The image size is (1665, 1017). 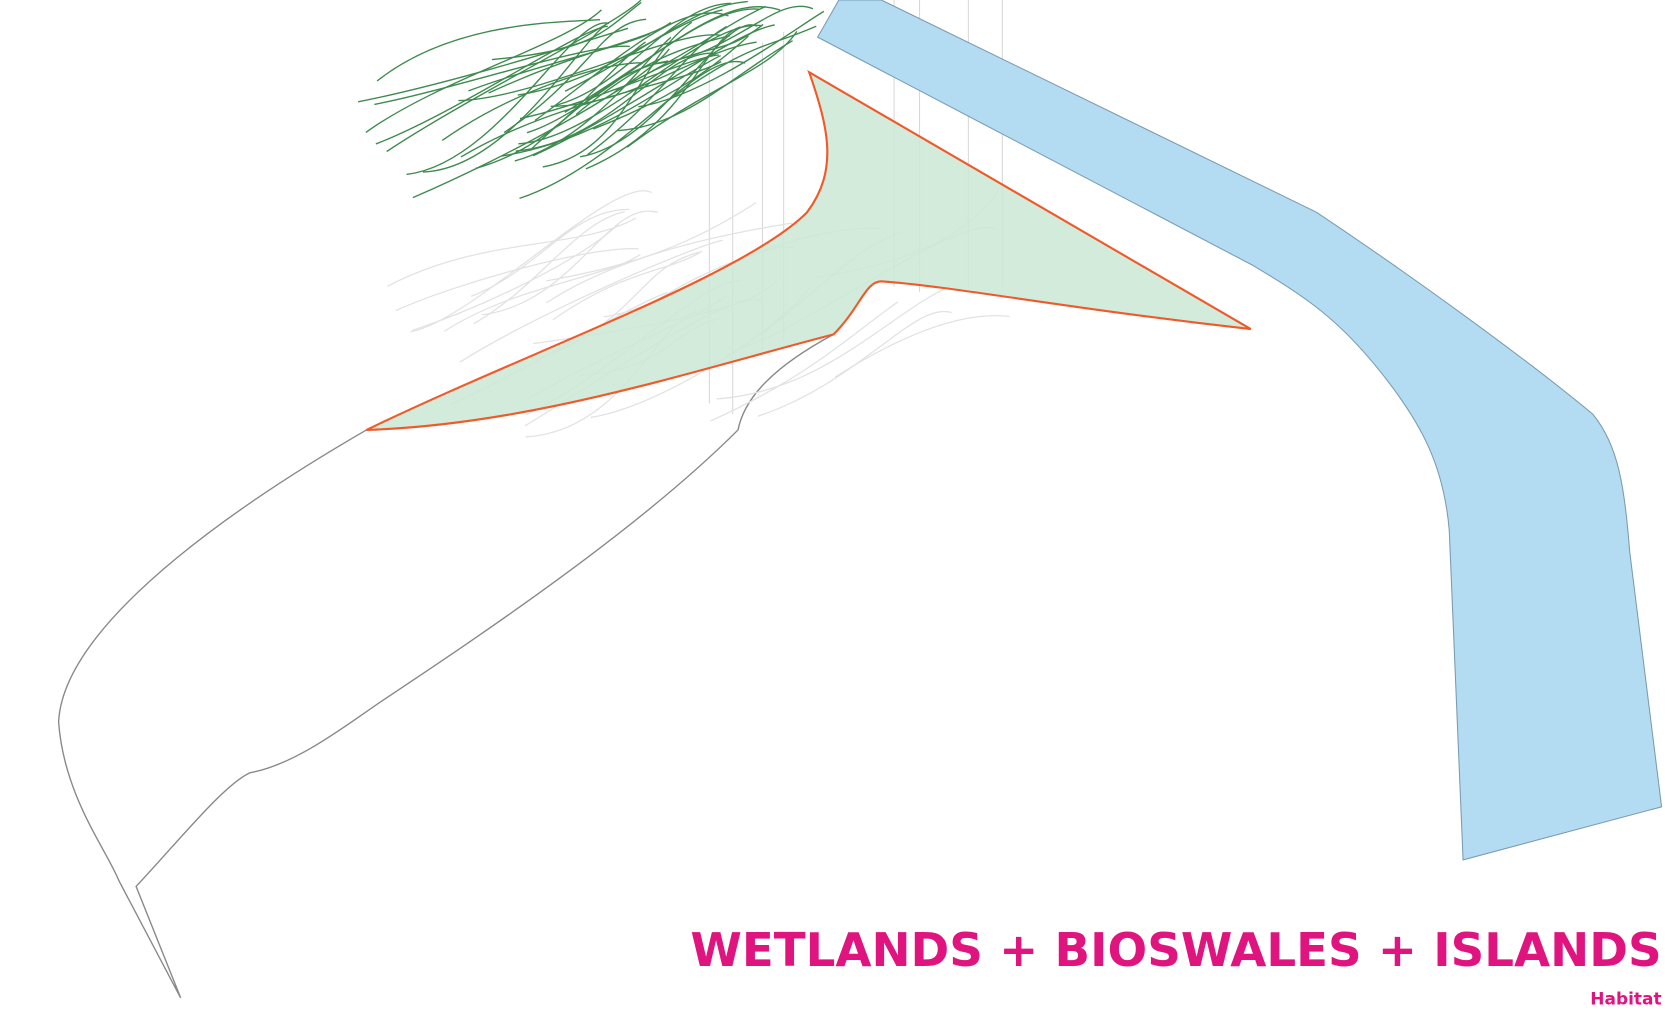 I want to click on subtitle: Habitat, so click(x=1625, y=999).